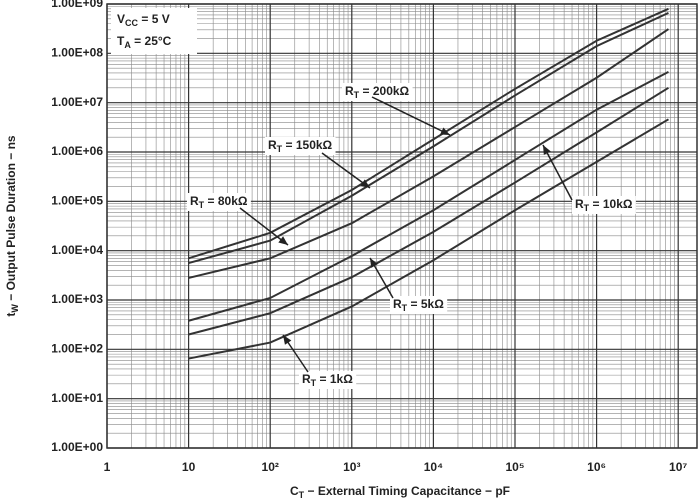  Describe the element at coordinates (189, 467) in the screenshot. I see `x-tick-label: 10` at that location.